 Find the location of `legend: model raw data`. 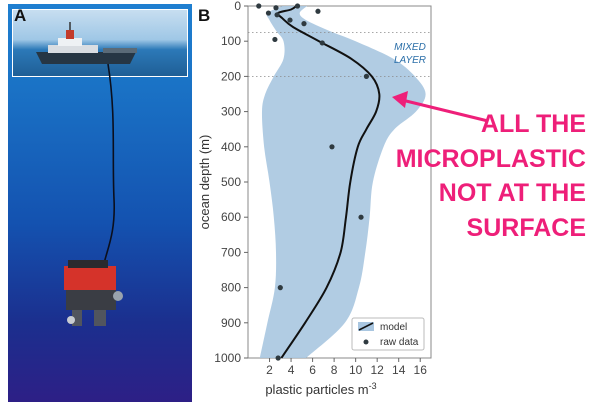

legend: model raw data is located at coordinates (388, 334).